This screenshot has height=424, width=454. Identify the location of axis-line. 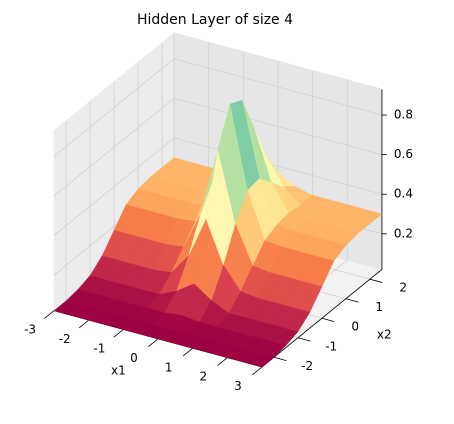
(322, 318).